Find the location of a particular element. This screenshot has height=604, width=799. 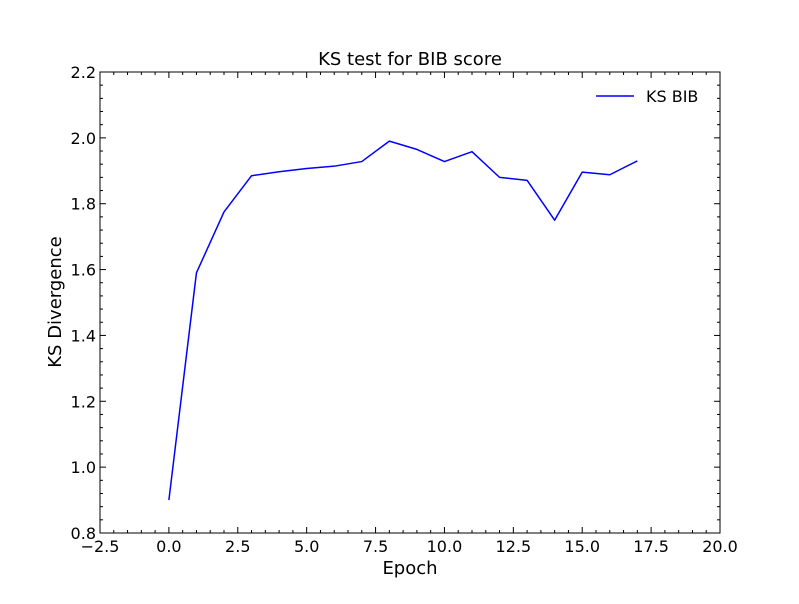

x-tick-label: 15.0 is located at coordinates (582, 546).